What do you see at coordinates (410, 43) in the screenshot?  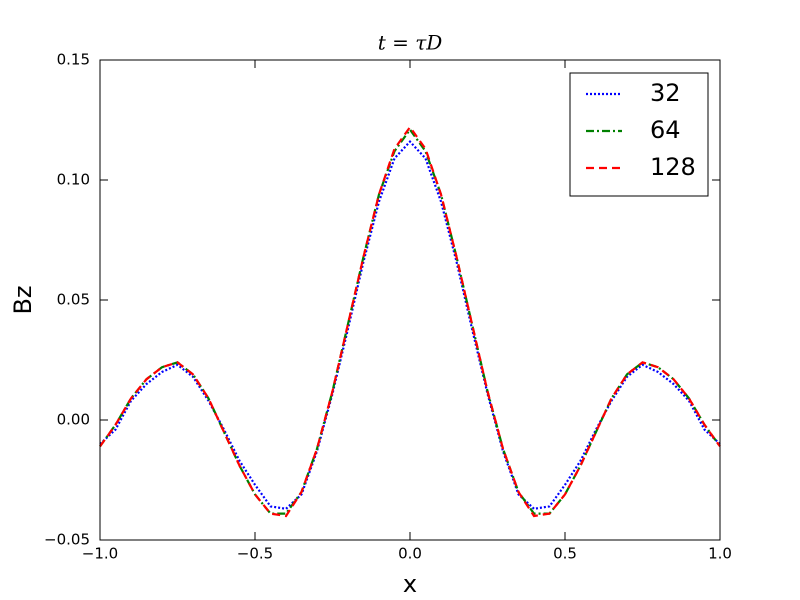 I see `chart-title: t = τD` at bounding box center [410, 43].